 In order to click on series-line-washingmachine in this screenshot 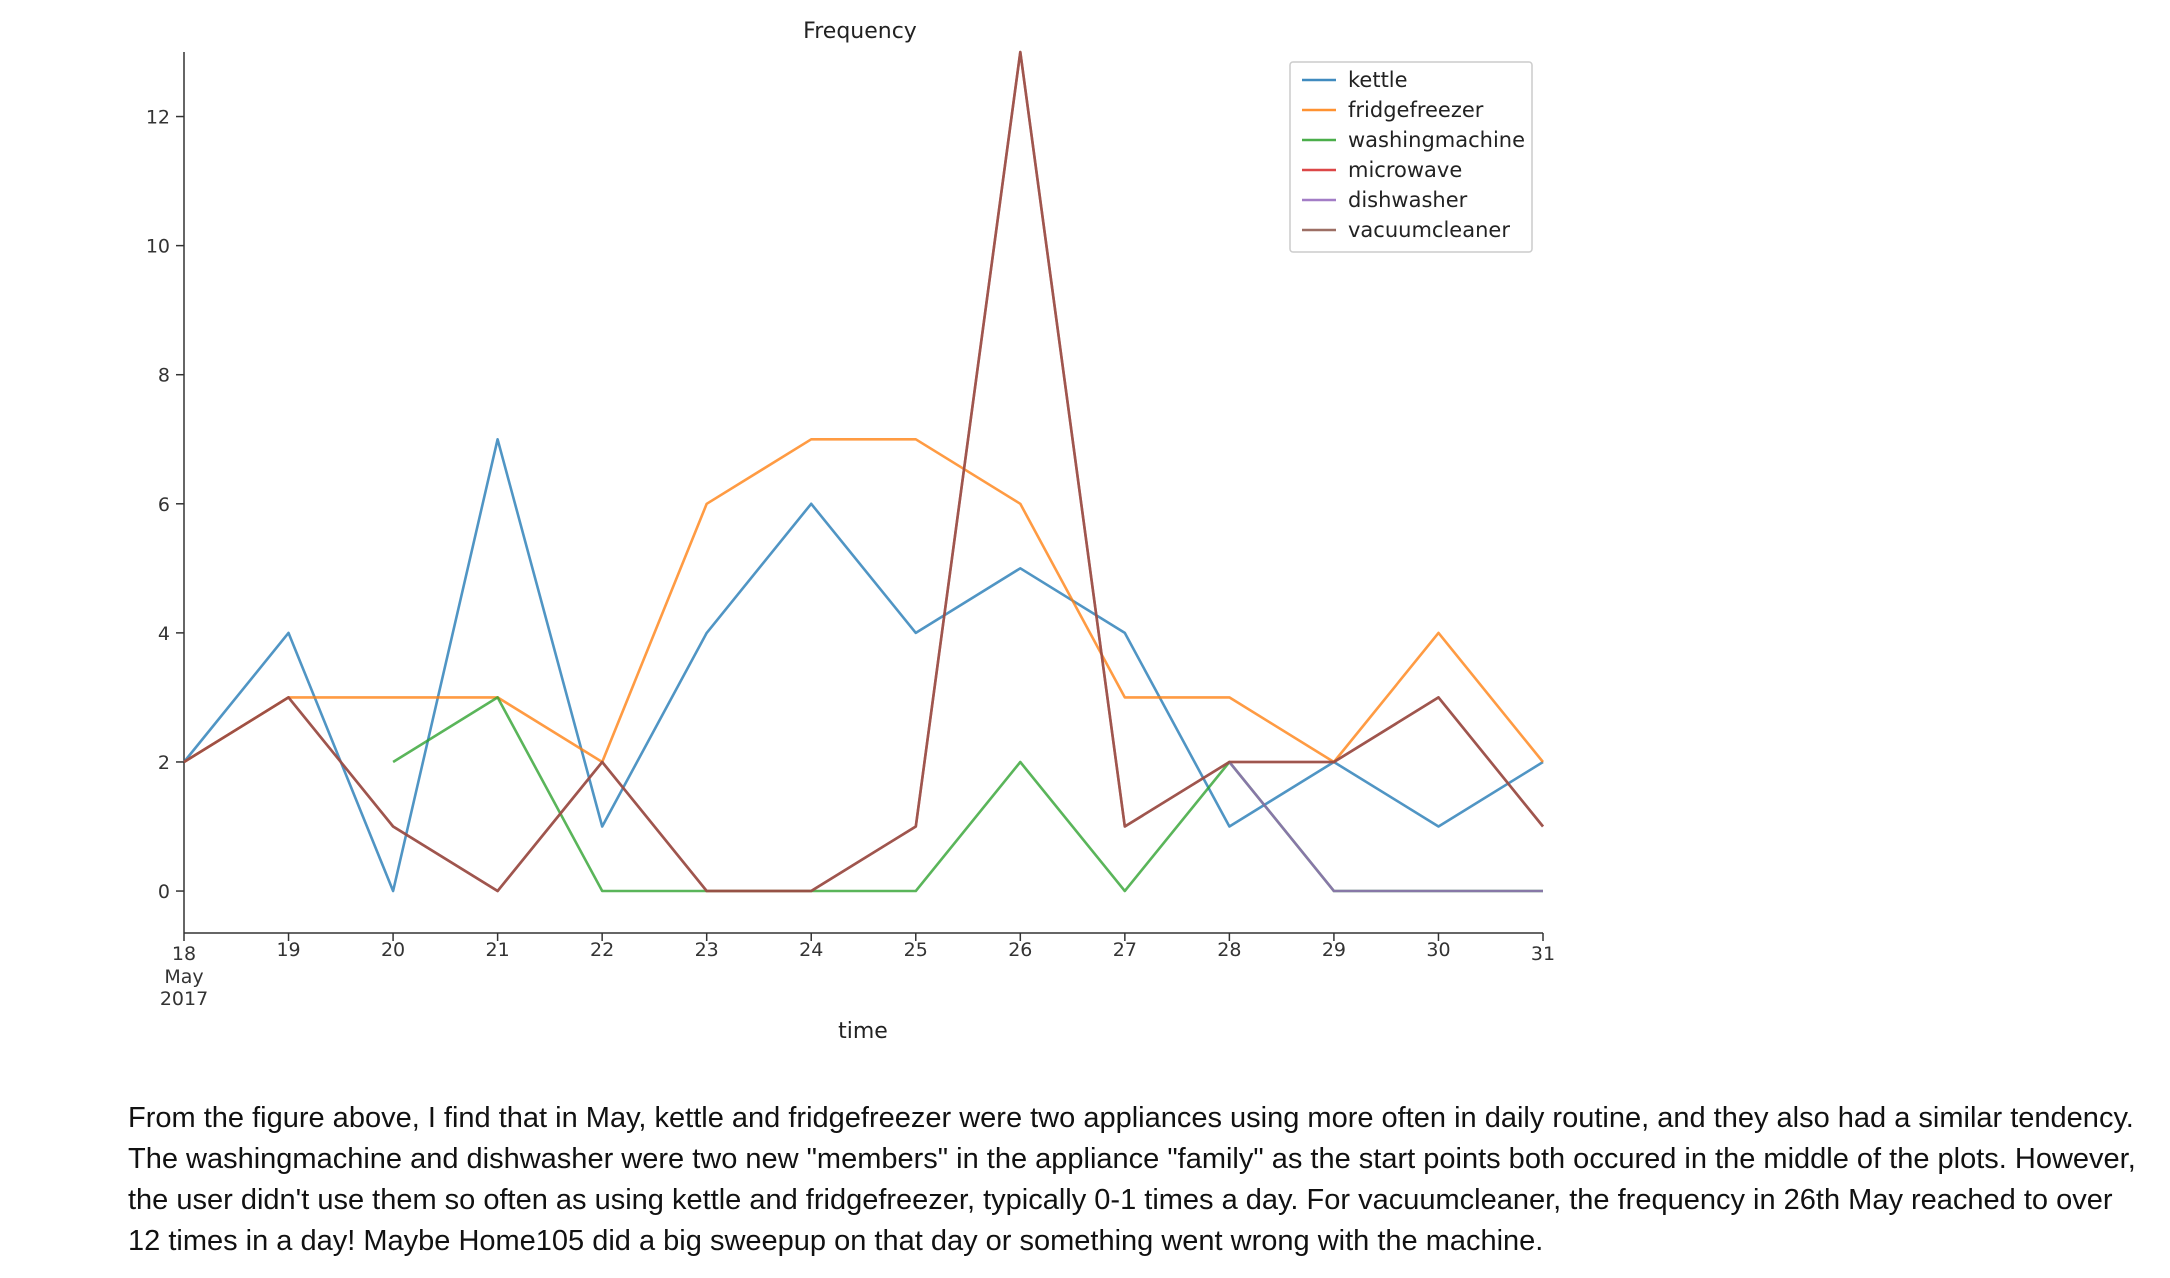, I will do `click(967, 794)`.